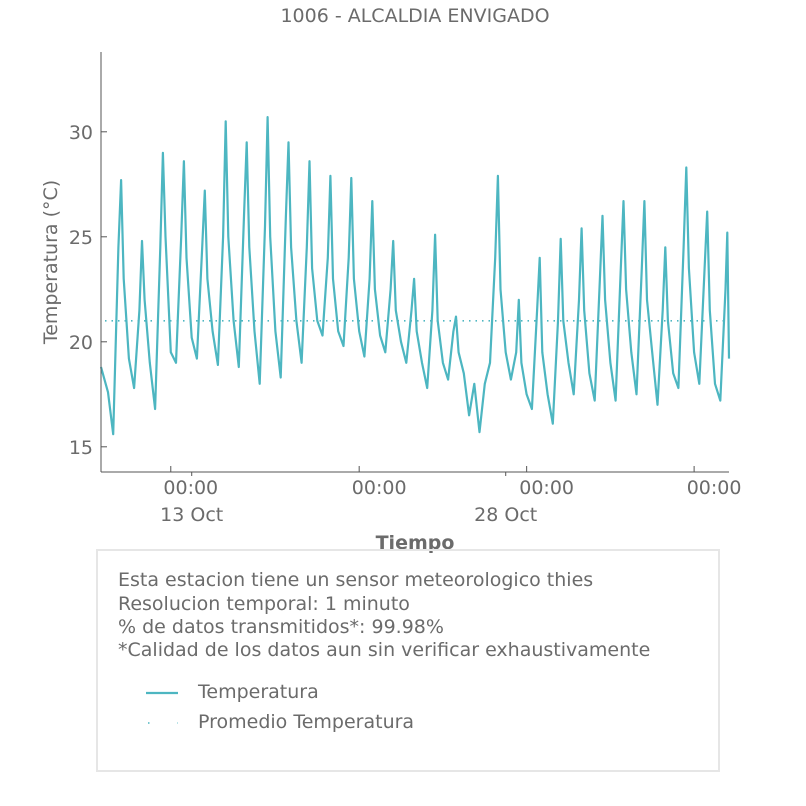  What do you see at coordinates (414, 16) in the screenshot?
I see `chart-title: 1006 - ALCALDIA ENVIGADO` at bounding box center [414, 16].